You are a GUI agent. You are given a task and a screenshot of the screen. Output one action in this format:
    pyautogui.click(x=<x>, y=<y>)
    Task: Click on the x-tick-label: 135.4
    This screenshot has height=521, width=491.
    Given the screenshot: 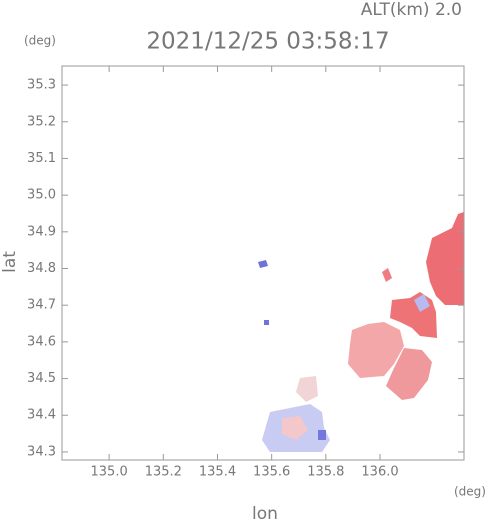 What is the action you would take?
    pyautogui.click(x=217, y=472)
    